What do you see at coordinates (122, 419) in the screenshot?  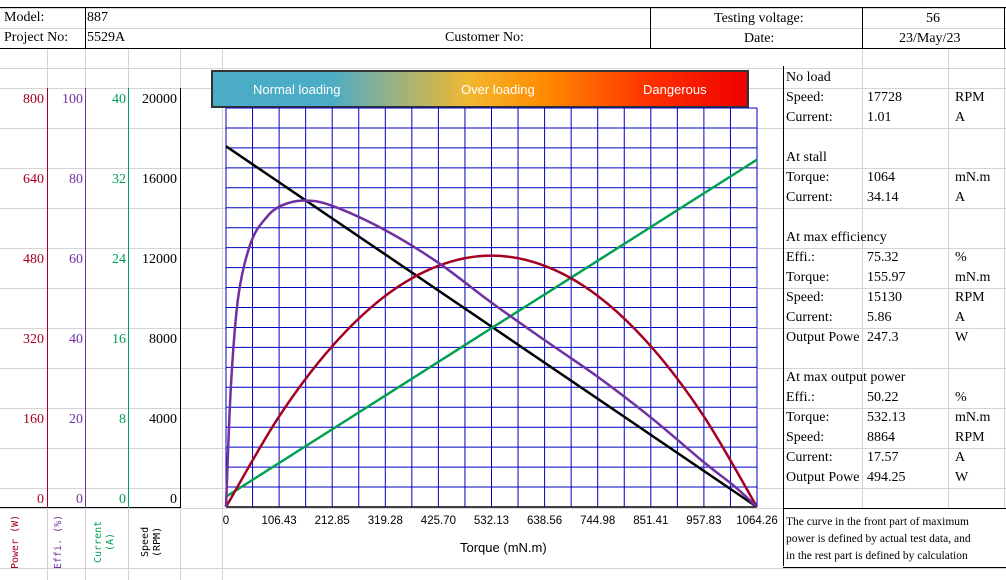 I see `current-tick-label: 8` at bounding box center [122, 419].